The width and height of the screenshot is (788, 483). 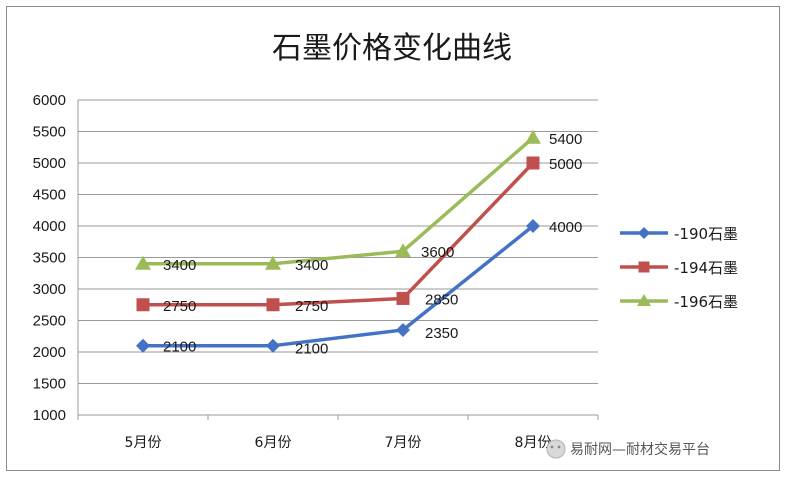 I want to click on x-tick-label: 7月份, so click(x=403, y=443).